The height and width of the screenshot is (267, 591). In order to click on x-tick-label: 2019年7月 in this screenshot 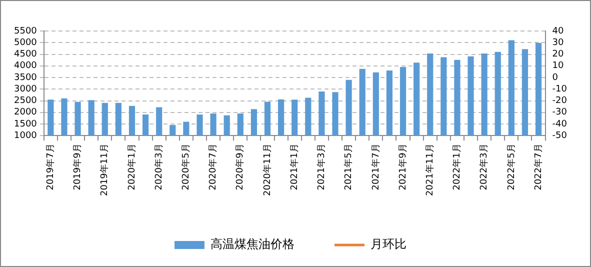, I will do `click(50, 167)`.